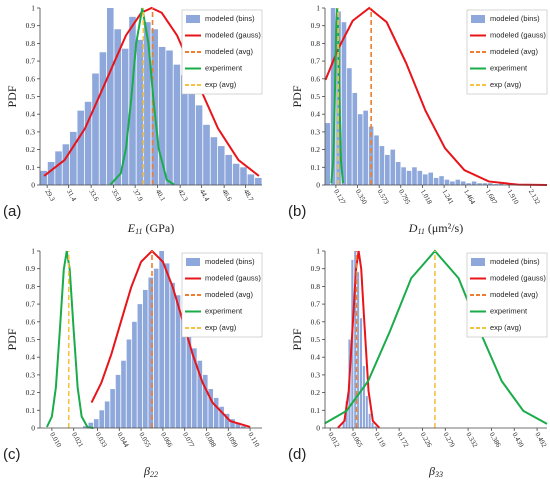 The image size is (550, 483). Describe the element at coordinates (435, 471) in the screenshot. I see `x-axis-title: β33` at that location.